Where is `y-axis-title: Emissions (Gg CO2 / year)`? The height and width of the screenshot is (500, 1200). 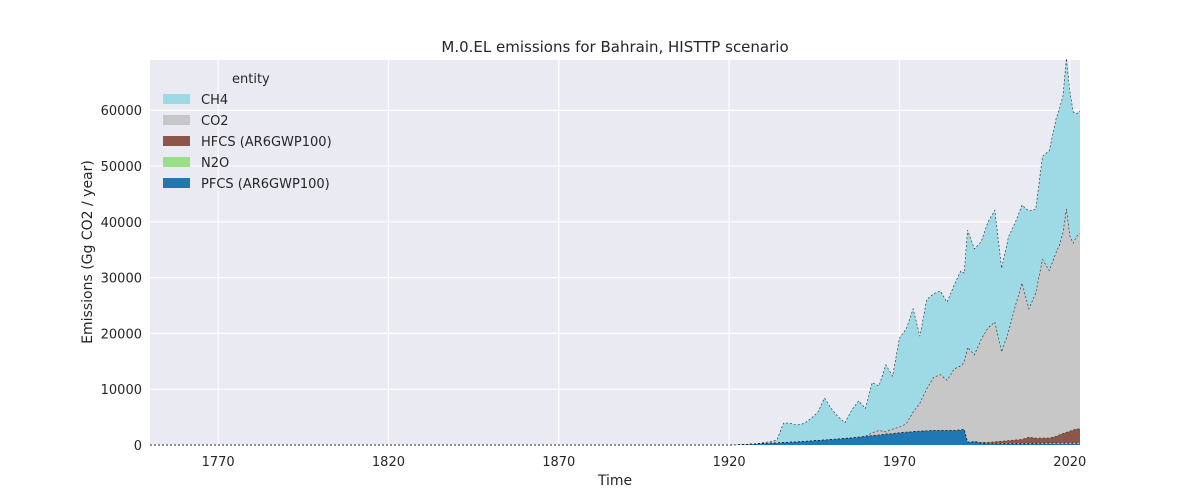
y-axis-title: Emissions (Gg CO2 / year) is located at coordinates (88, 252).